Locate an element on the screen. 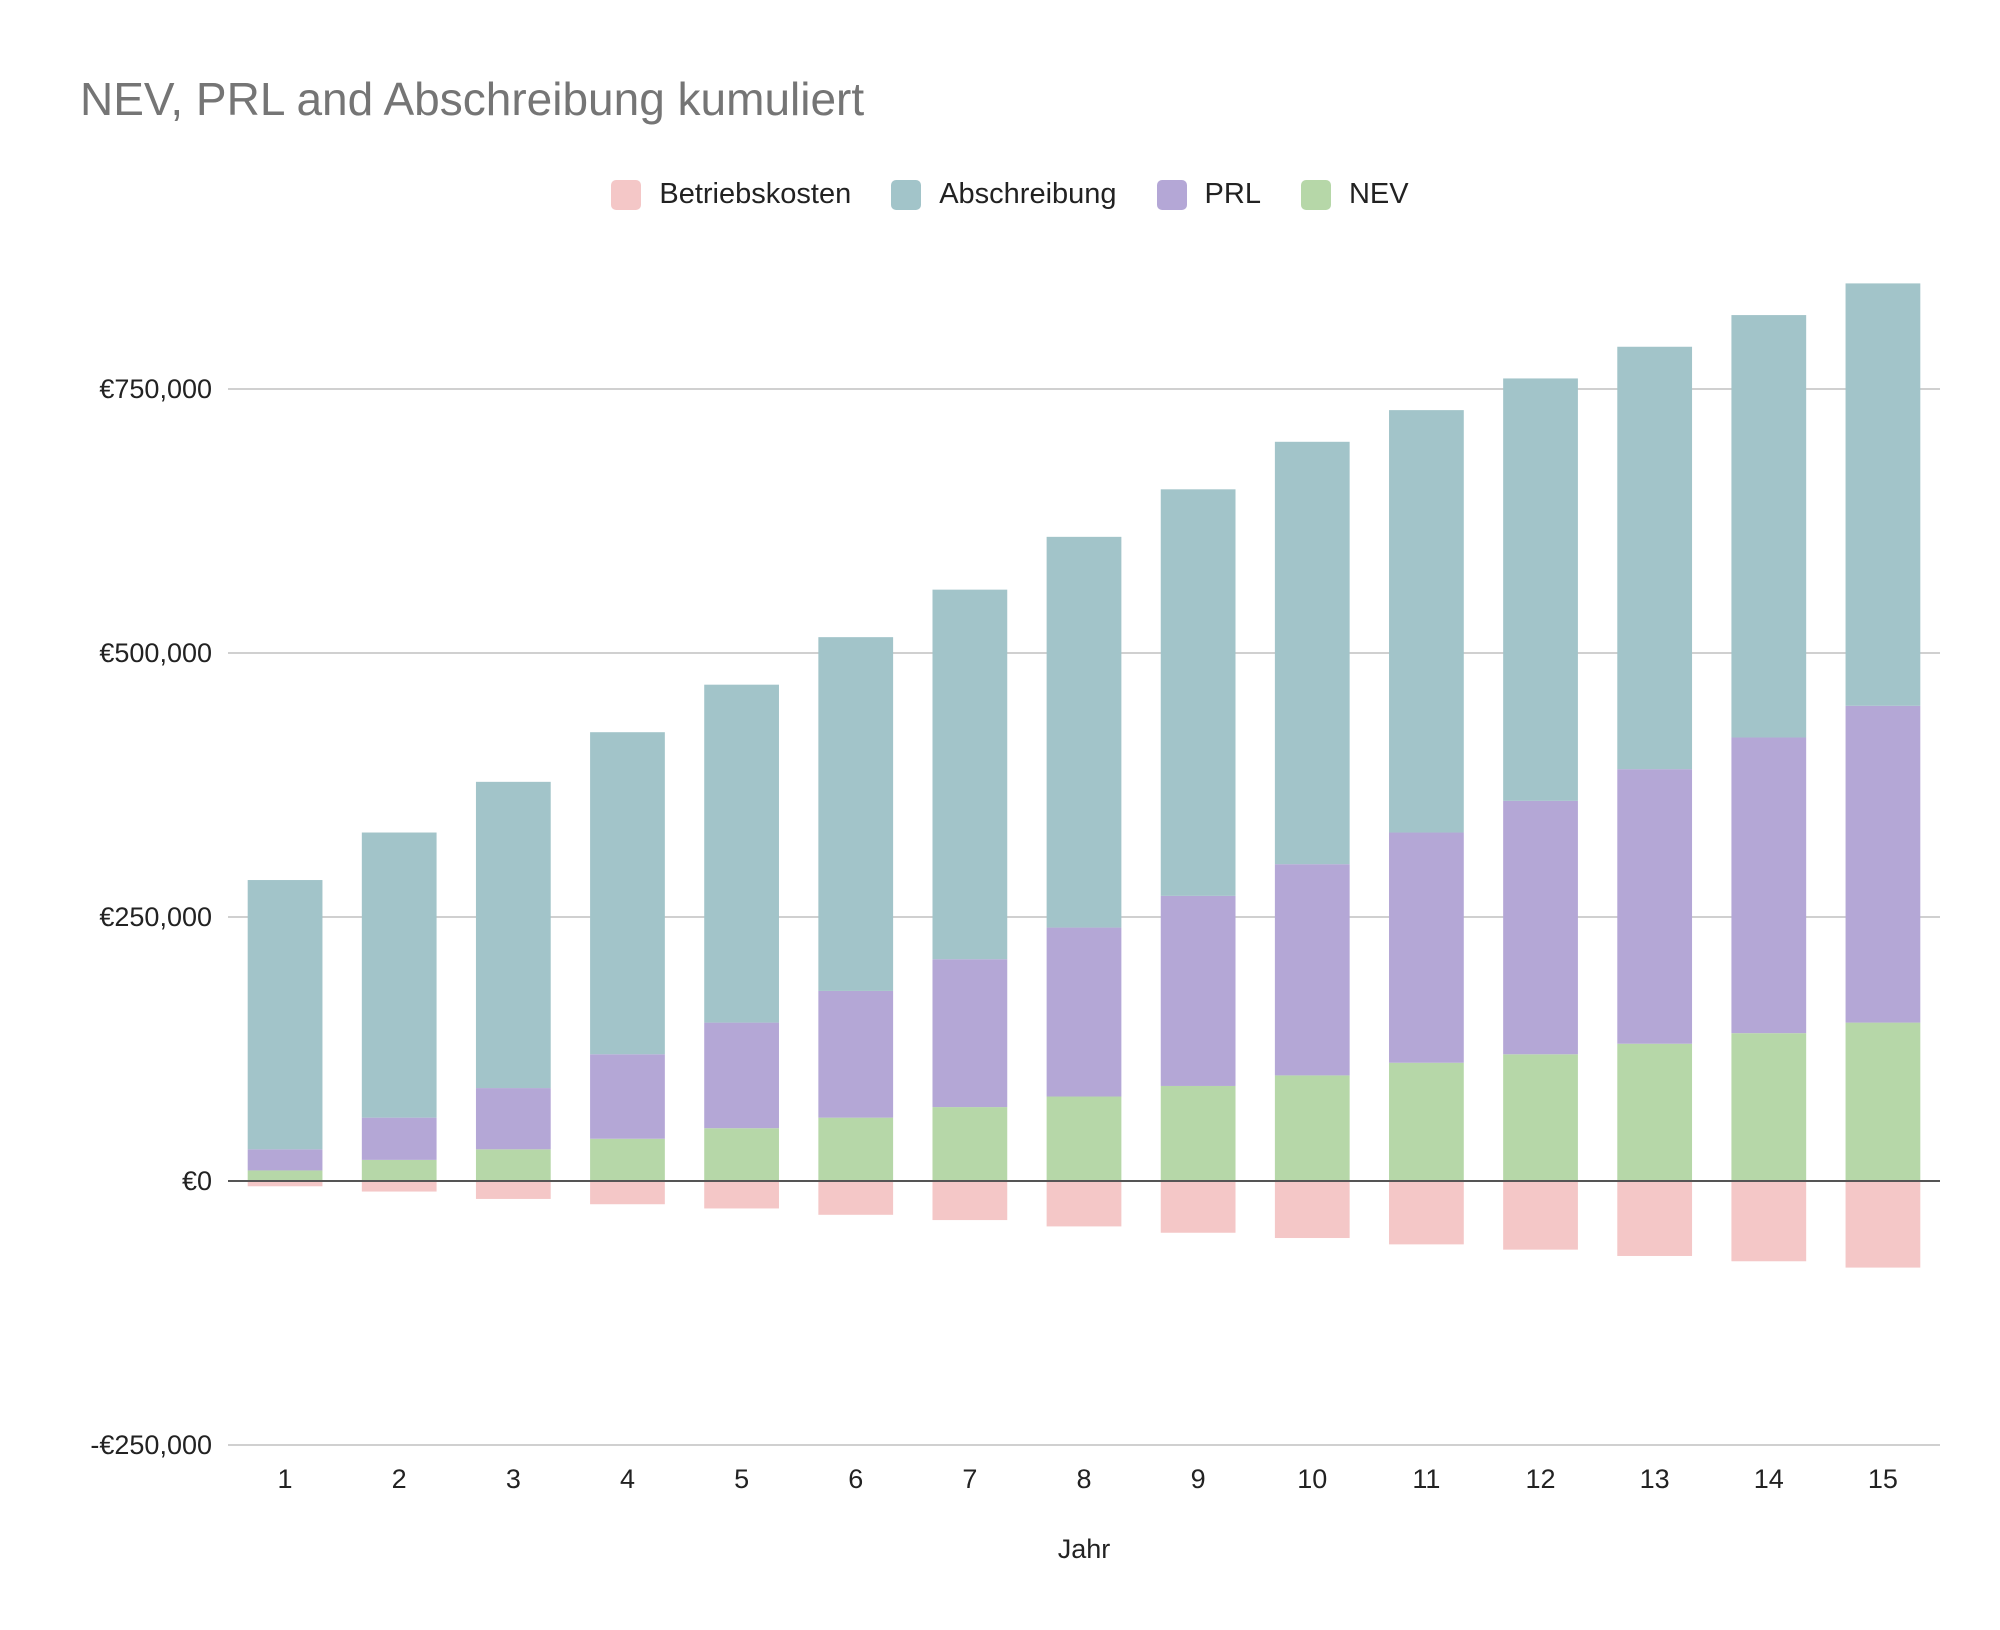  x-tick-label: 11 is located at coordinates (1426, 1479).